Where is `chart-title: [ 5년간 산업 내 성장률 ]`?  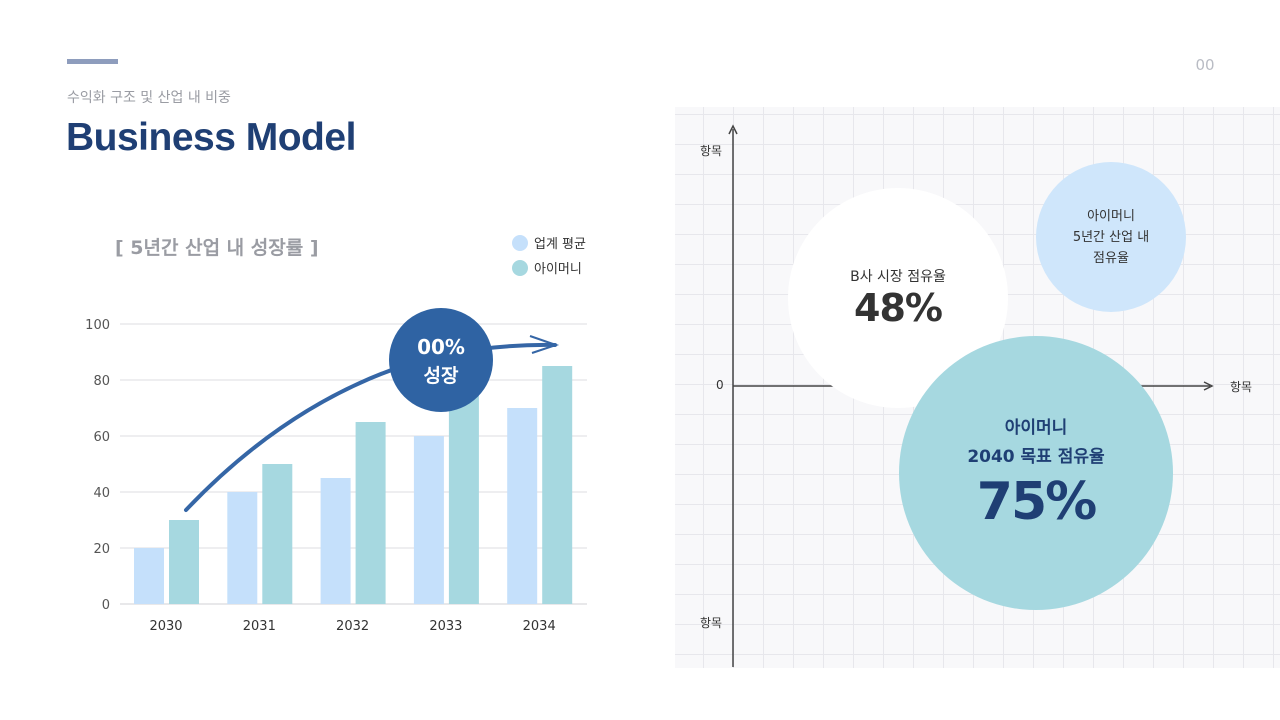 chart-title: [ 5년간 산업 내 성장률 ] is located at coordinates (217, 248).